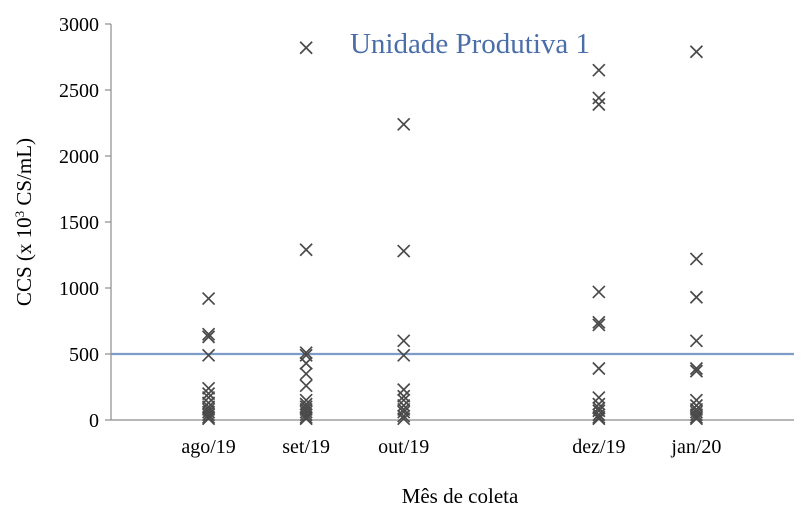  Describe the element at coordinates (19, 214) in the screenshot. I see `y-axis-title-sup: 3` at that location.